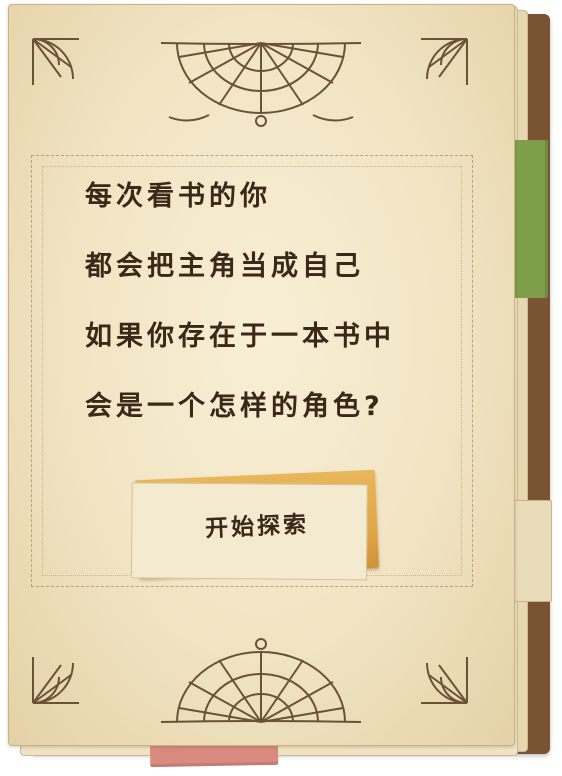  What do you see at coordinates (178, 196) in the screenshot?
I see `story-line: 每次看书的你` at bounding box center [178, 196].